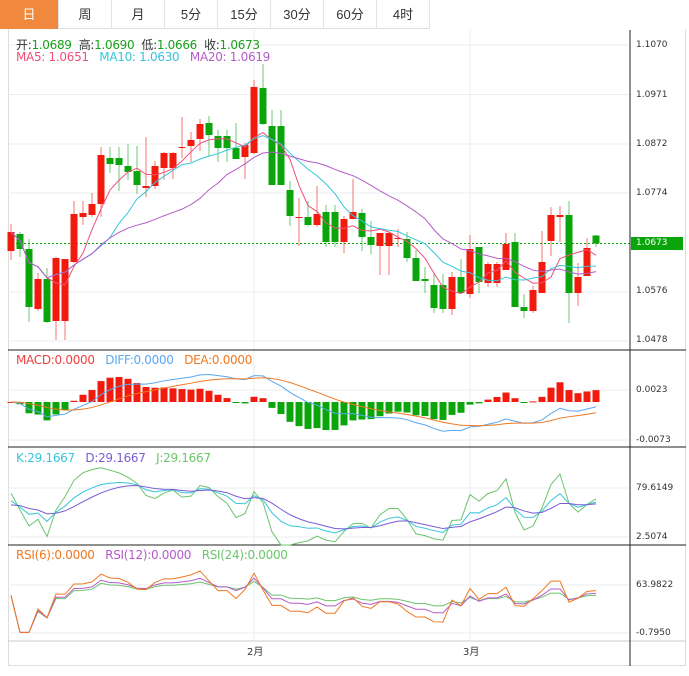 Image resolution: width=689 pixels, height=676 pixels. Describe the element at coordinates (183, 458) in the screenshot. I see `j-value: J:29.1667` at that location.